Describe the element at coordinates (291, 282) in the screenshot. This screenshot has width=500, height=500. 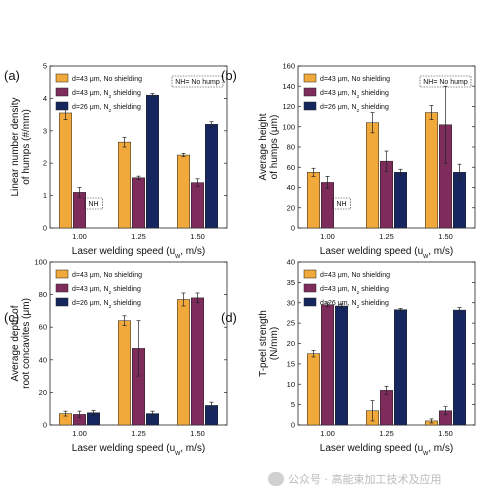
I see `y-tick-label: 35` at that location.